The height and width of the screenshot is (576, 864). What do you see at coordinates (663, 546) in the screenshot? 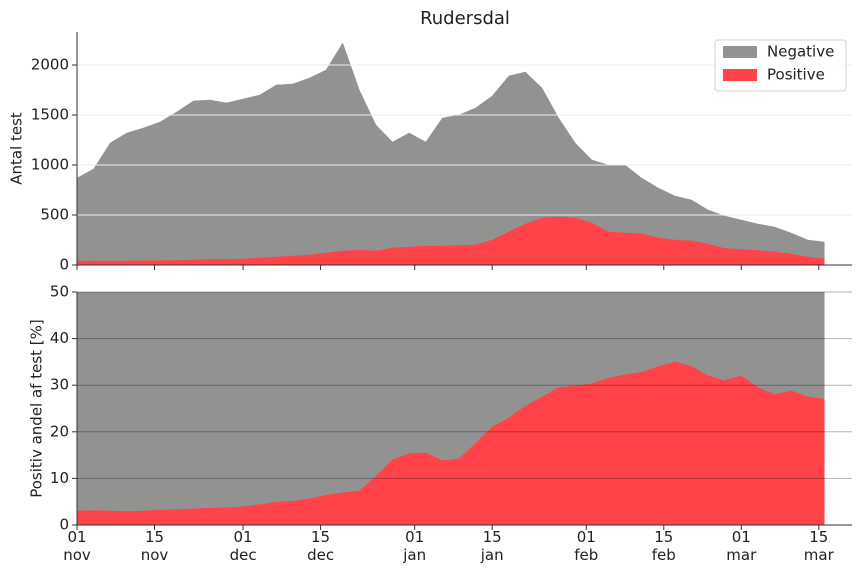
I see `x-tick-label: 15 feb` at bounding box center [663, 546].